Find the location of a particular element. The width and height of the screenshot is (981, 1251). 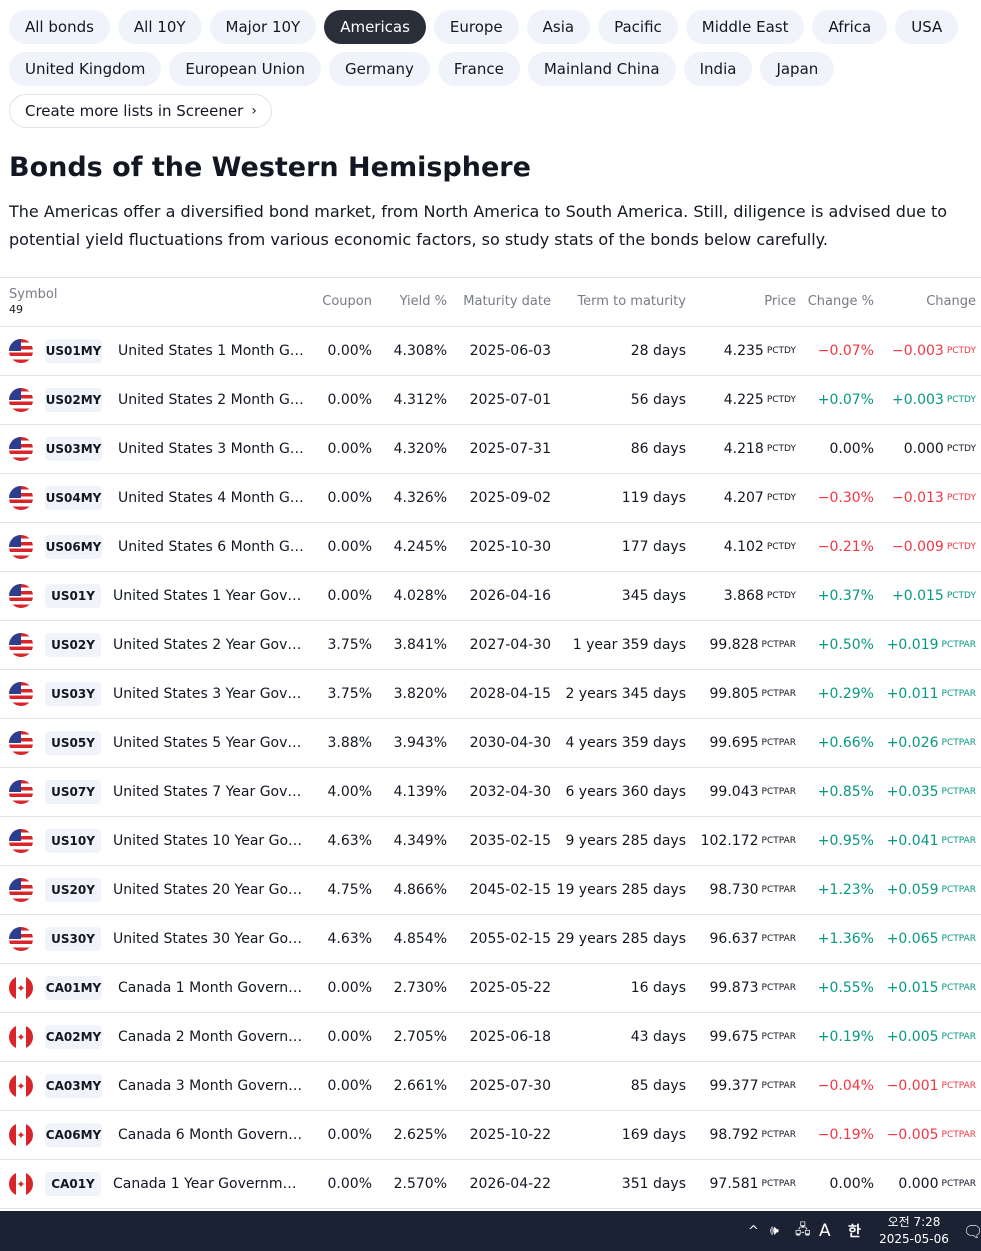

tab-africa: Africa is located at coordinates (850, 27).